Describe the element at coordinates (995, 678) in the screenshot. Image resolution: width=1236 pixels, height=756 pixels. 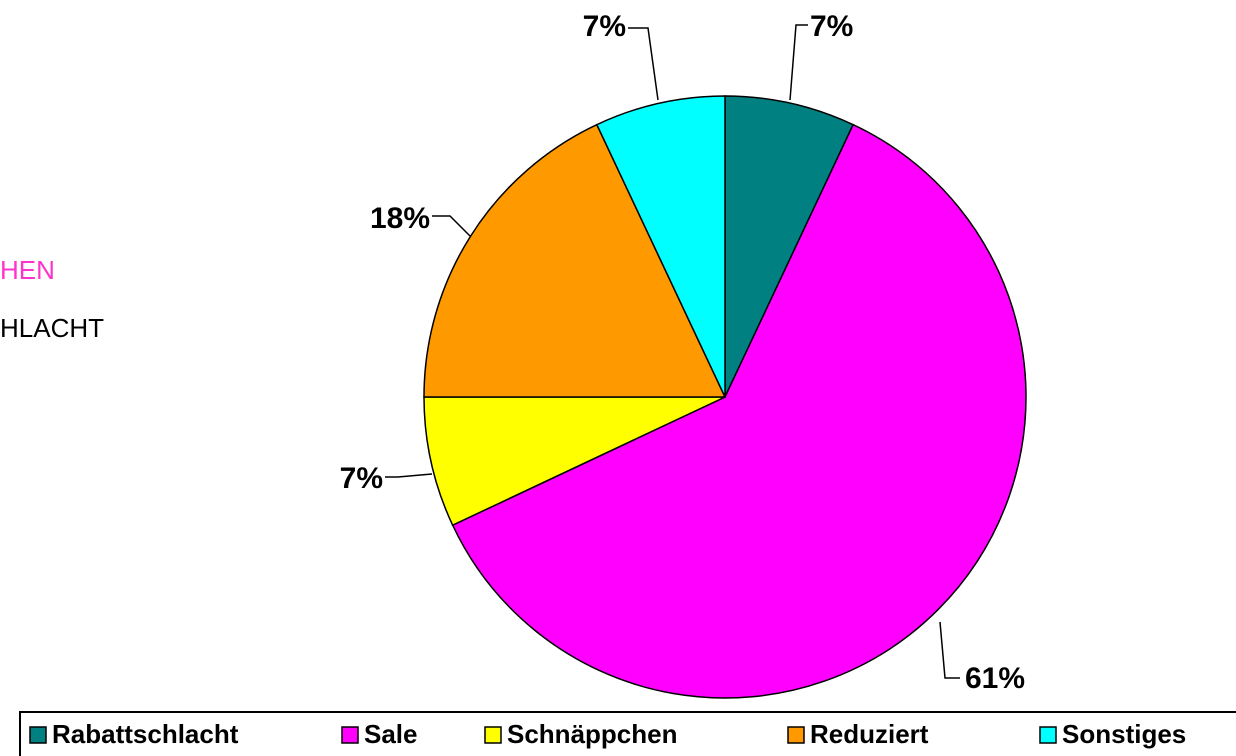
I see `data-label: 61%` at that location.